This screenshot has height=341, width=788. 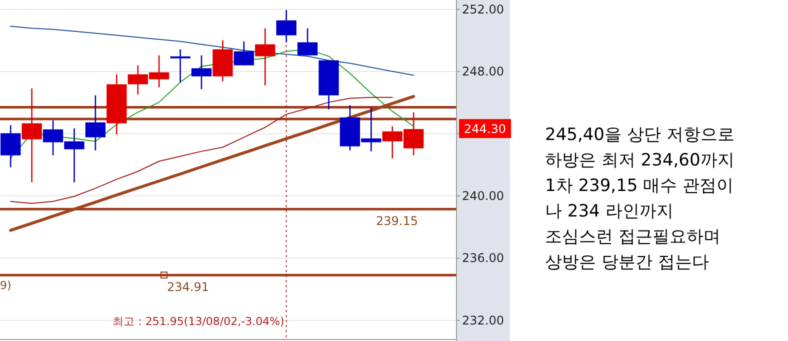 I want to click on y-tick-label: 236.00, so click(x=483, y=258).